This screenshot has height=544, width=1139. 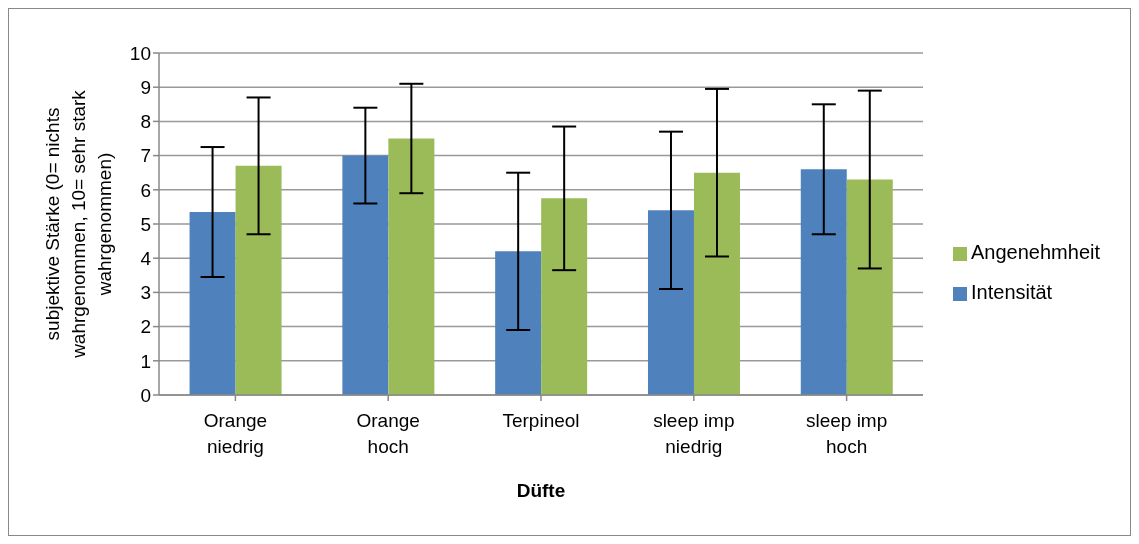 What do you see at coordinates (235, 433) in the screenshot?
I see `x-tick-label: Orange niedrig` at bounding box center [235, 433].